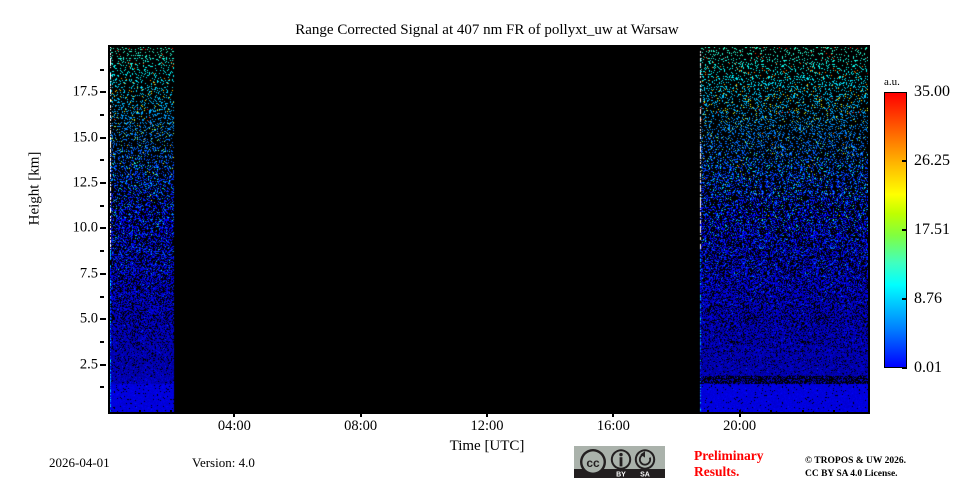 This screenshot has height=481, width=960. Describe the element at coordinates (855, 461) in the screenshot. I see `copyright-line-1: © TROPOS & UW 2026.` at that location.